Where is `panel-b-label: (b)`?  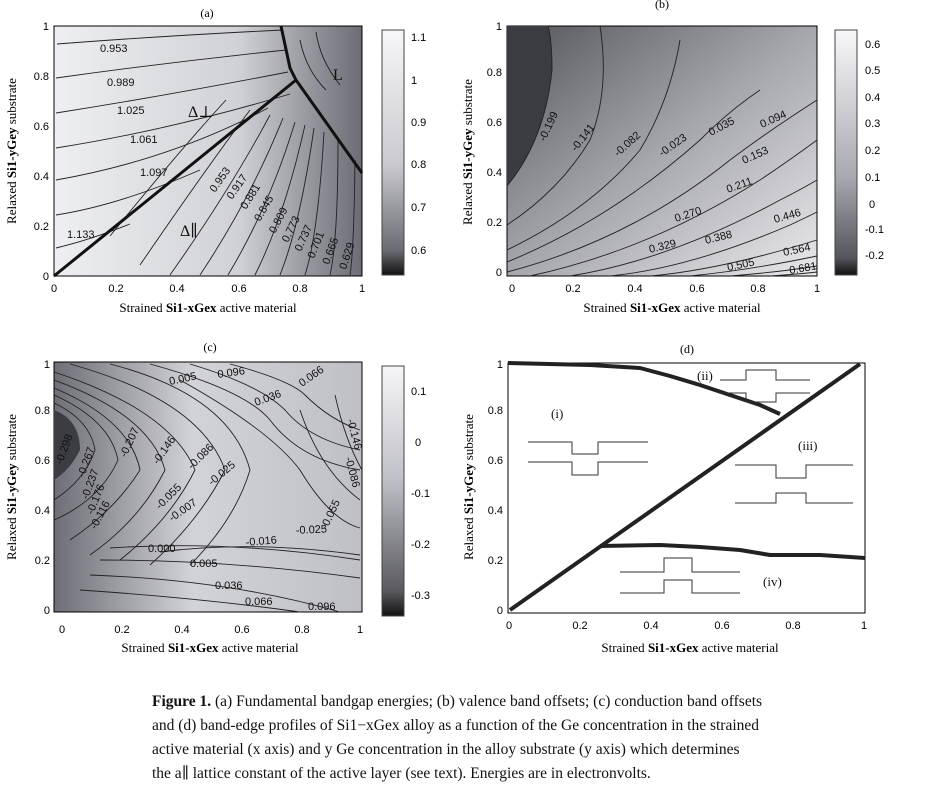
panel-b-label: (b) is located at coordinates (662, 5).